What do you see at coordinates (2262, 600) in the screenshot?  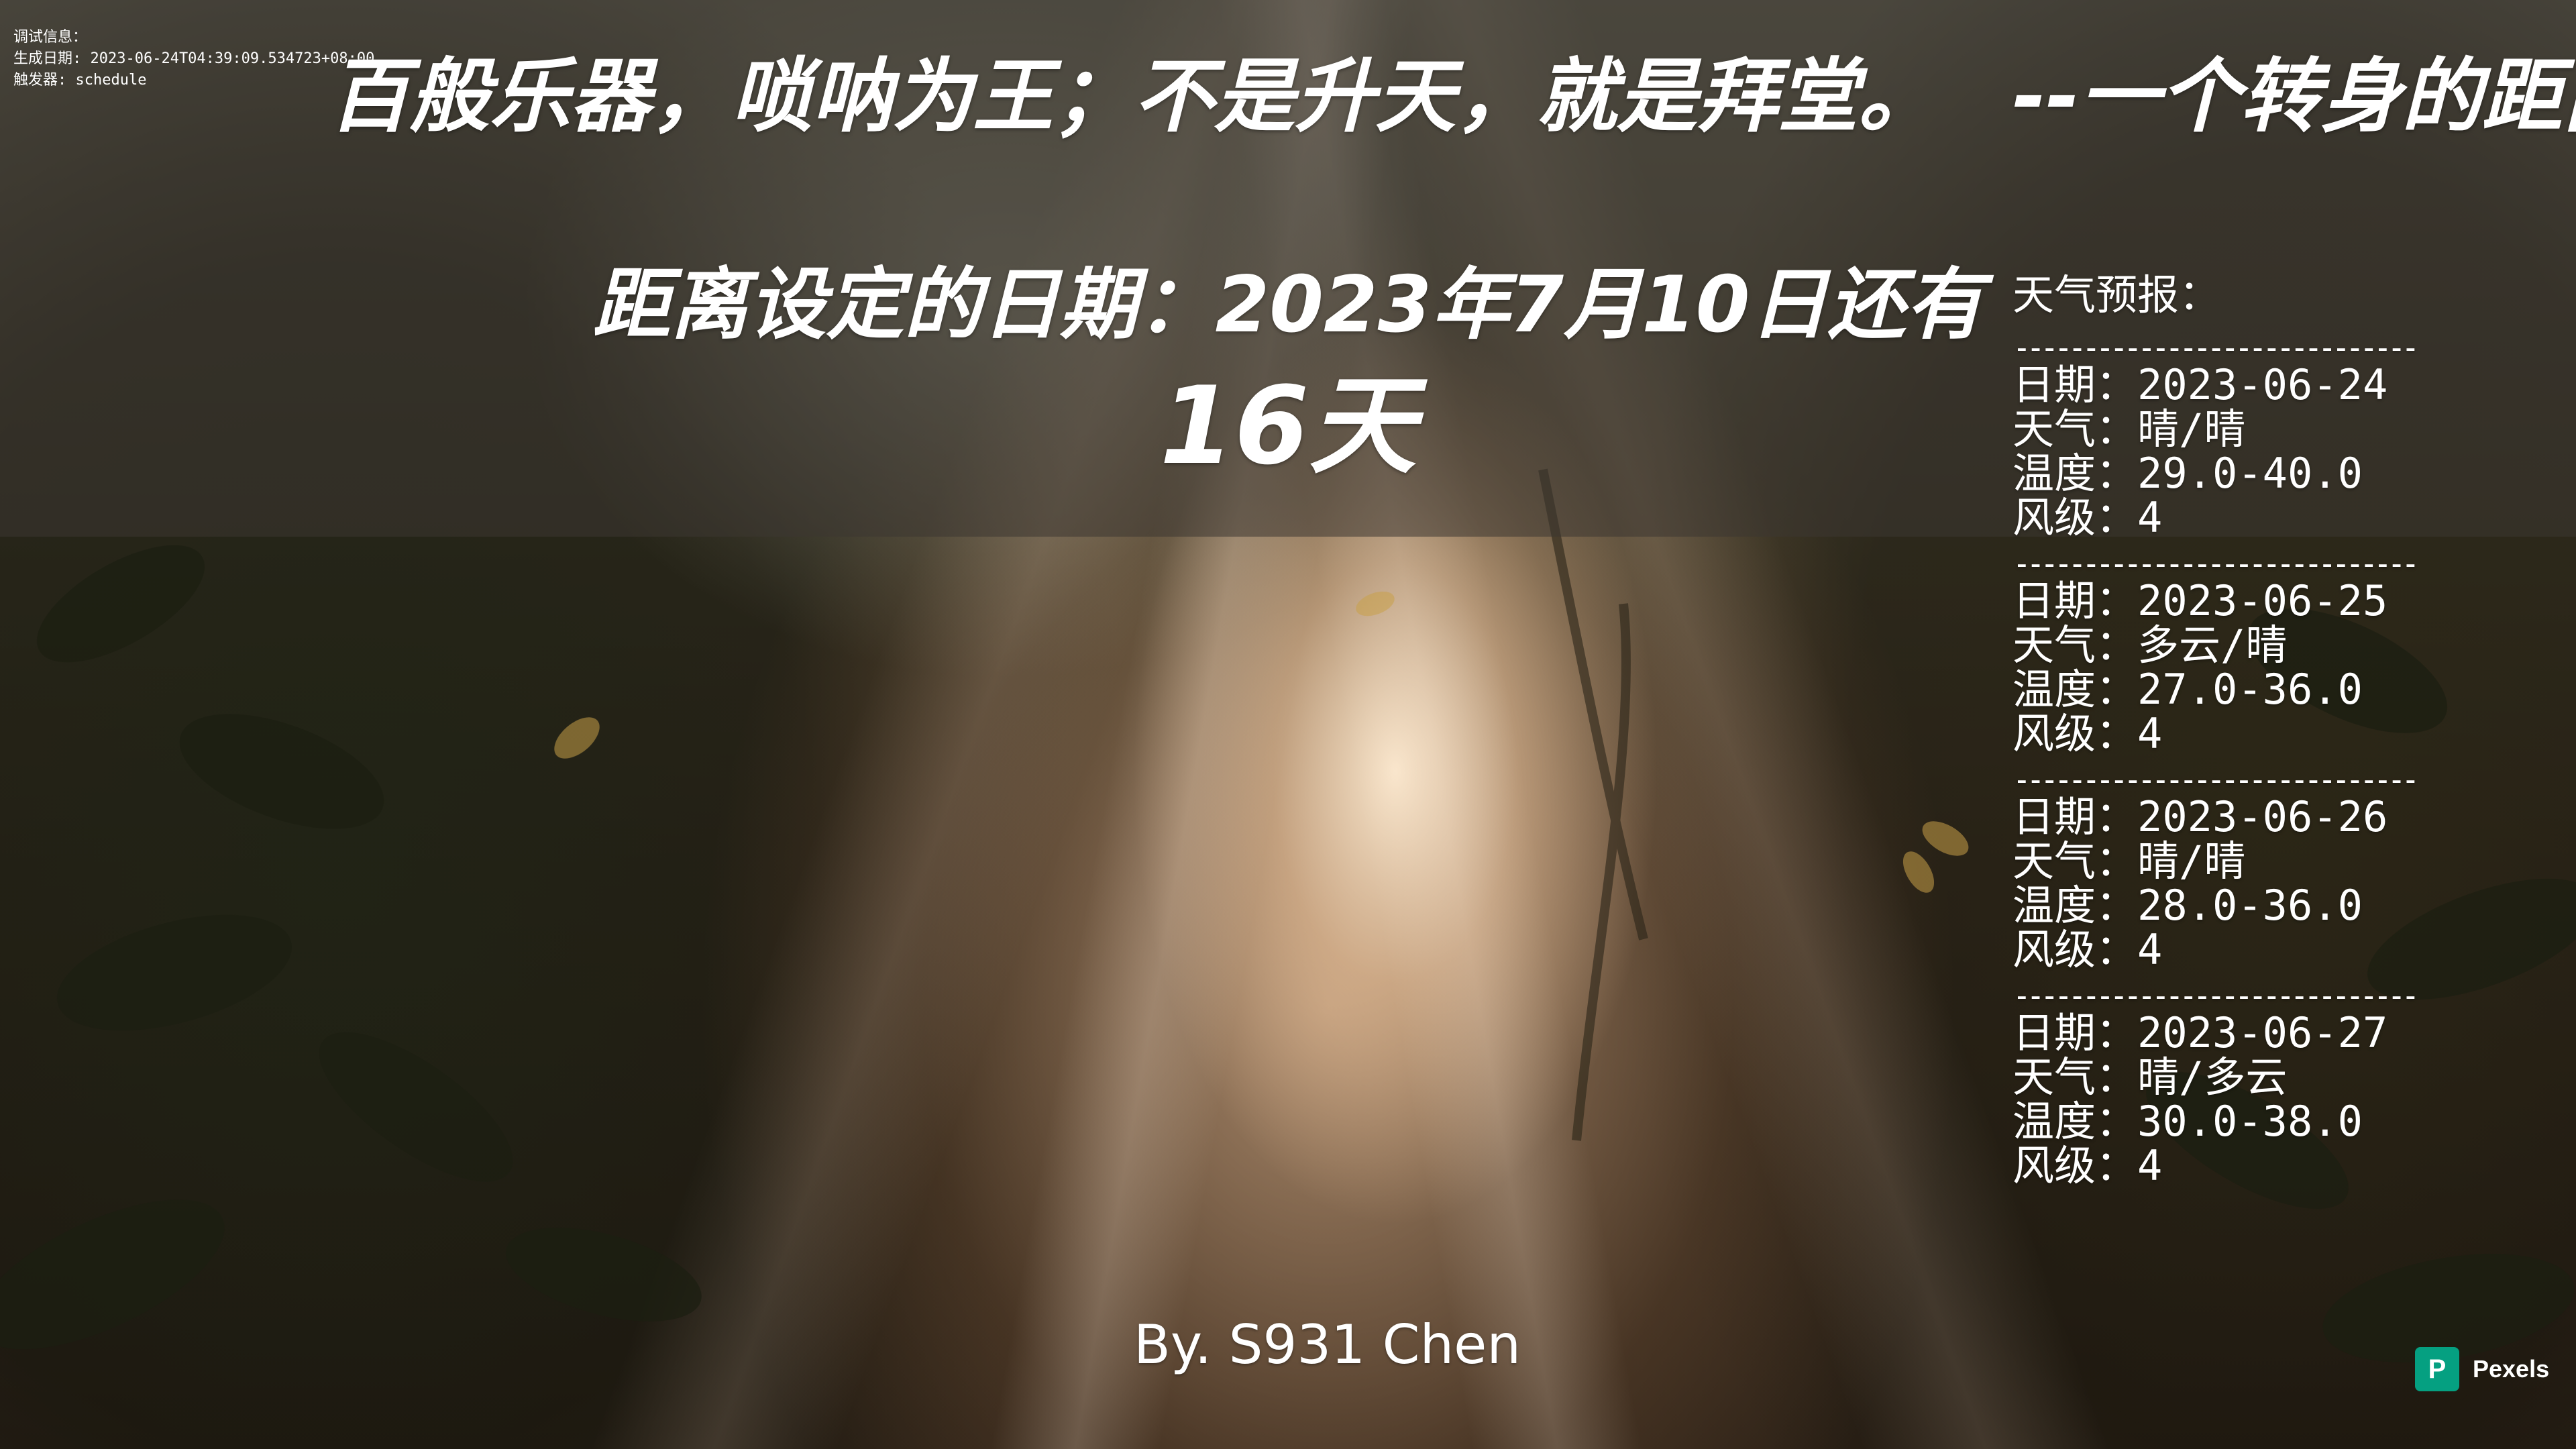 I see `weather-date-value: 2023-06-25` at bounding box center [2262, 600].